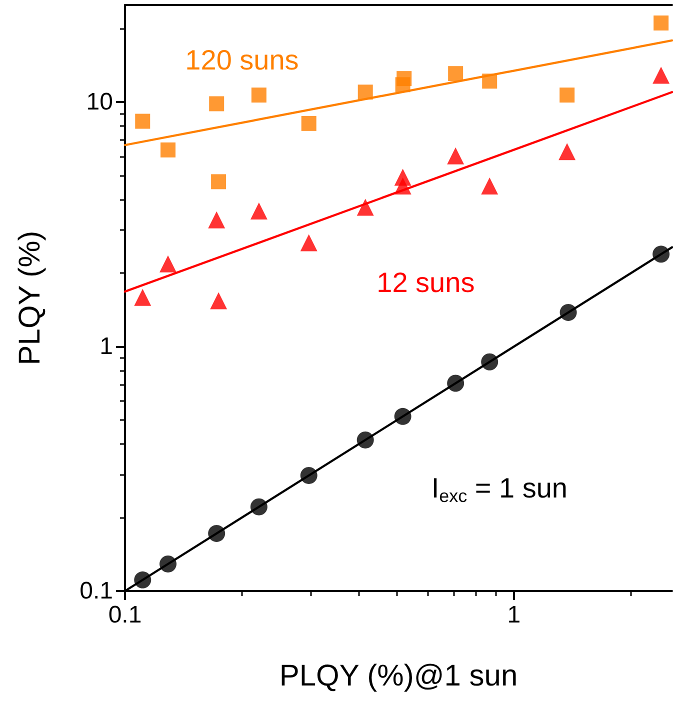 This screenshot has width=673, height=708. Describe the element at coordinates (99, 102) in the screenshot. I see `y-tick-label: 10` at that location.